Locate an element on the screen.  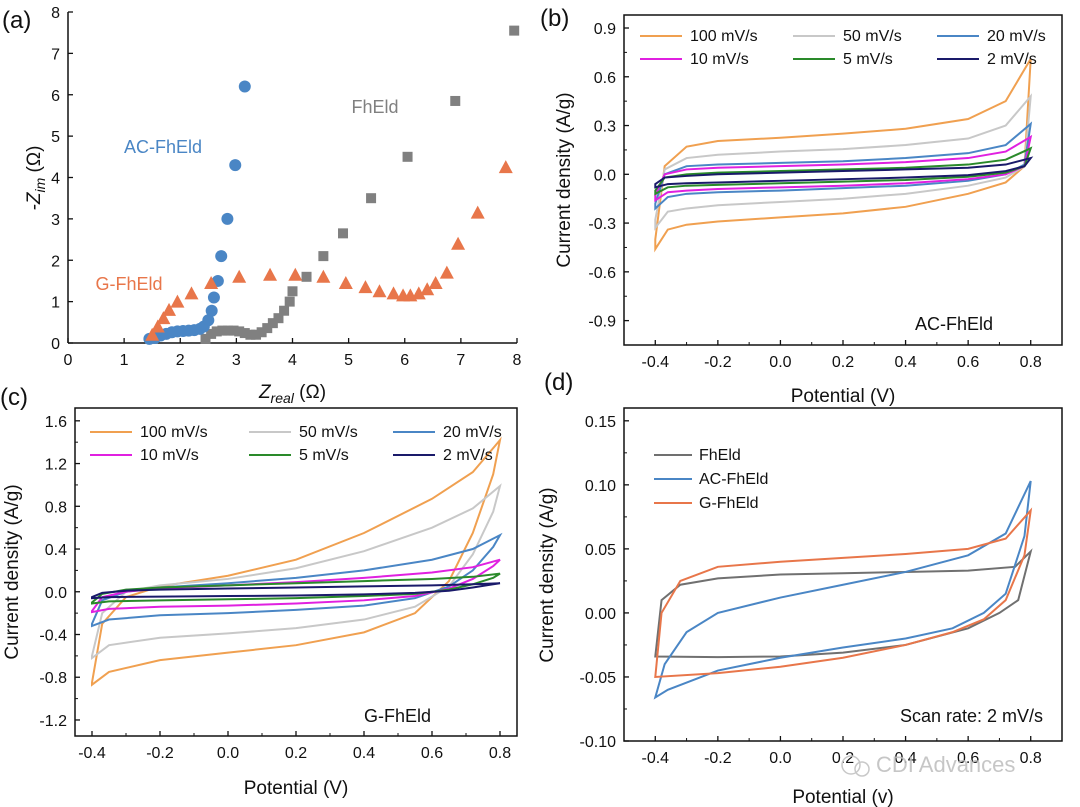
x-tick-label: -0.4 is located at coordinates (655, 758).